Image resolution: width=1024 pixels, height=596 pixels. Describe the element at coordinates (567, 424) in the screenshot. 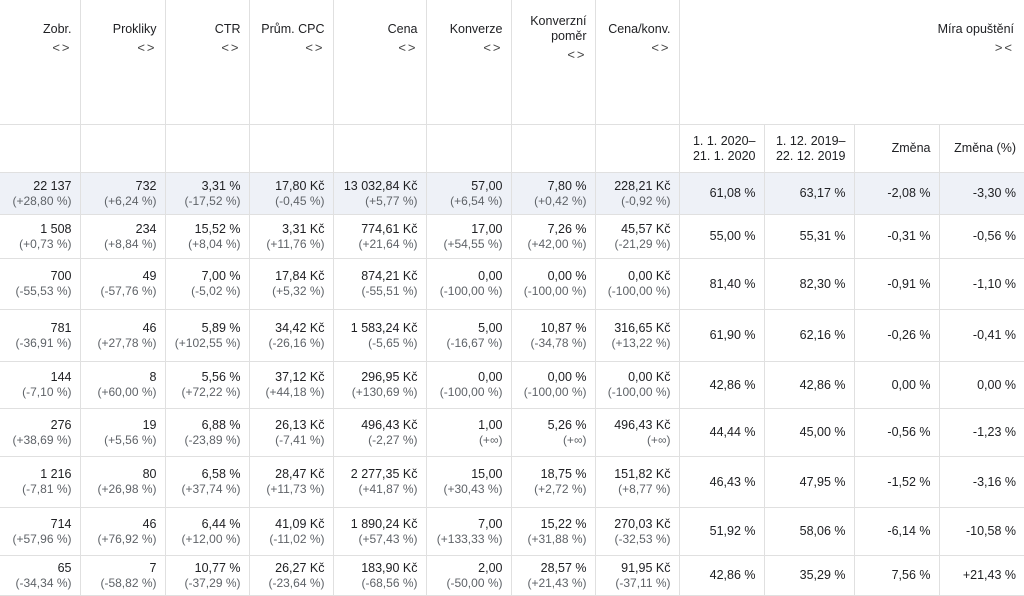

I see `cell-value: 5,26 %` at that location.